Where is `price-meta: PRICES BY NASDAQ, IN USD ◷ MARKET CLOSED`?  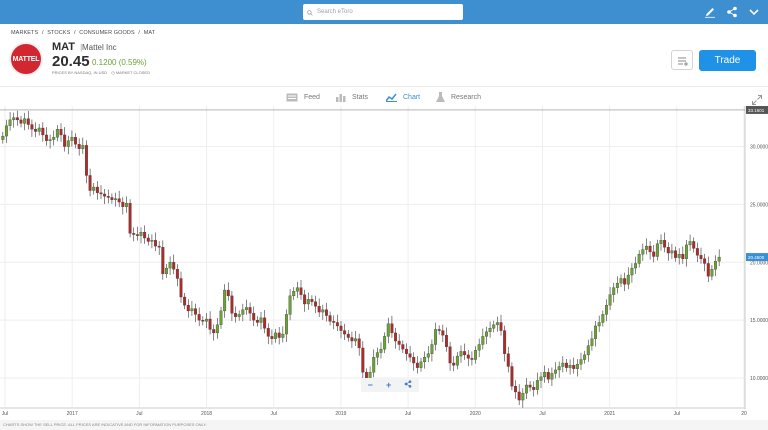
price-meta: PRICES BY NASDAQ, IN USD ◷ MARKET CLOSED is located at coordinates (101, 72).